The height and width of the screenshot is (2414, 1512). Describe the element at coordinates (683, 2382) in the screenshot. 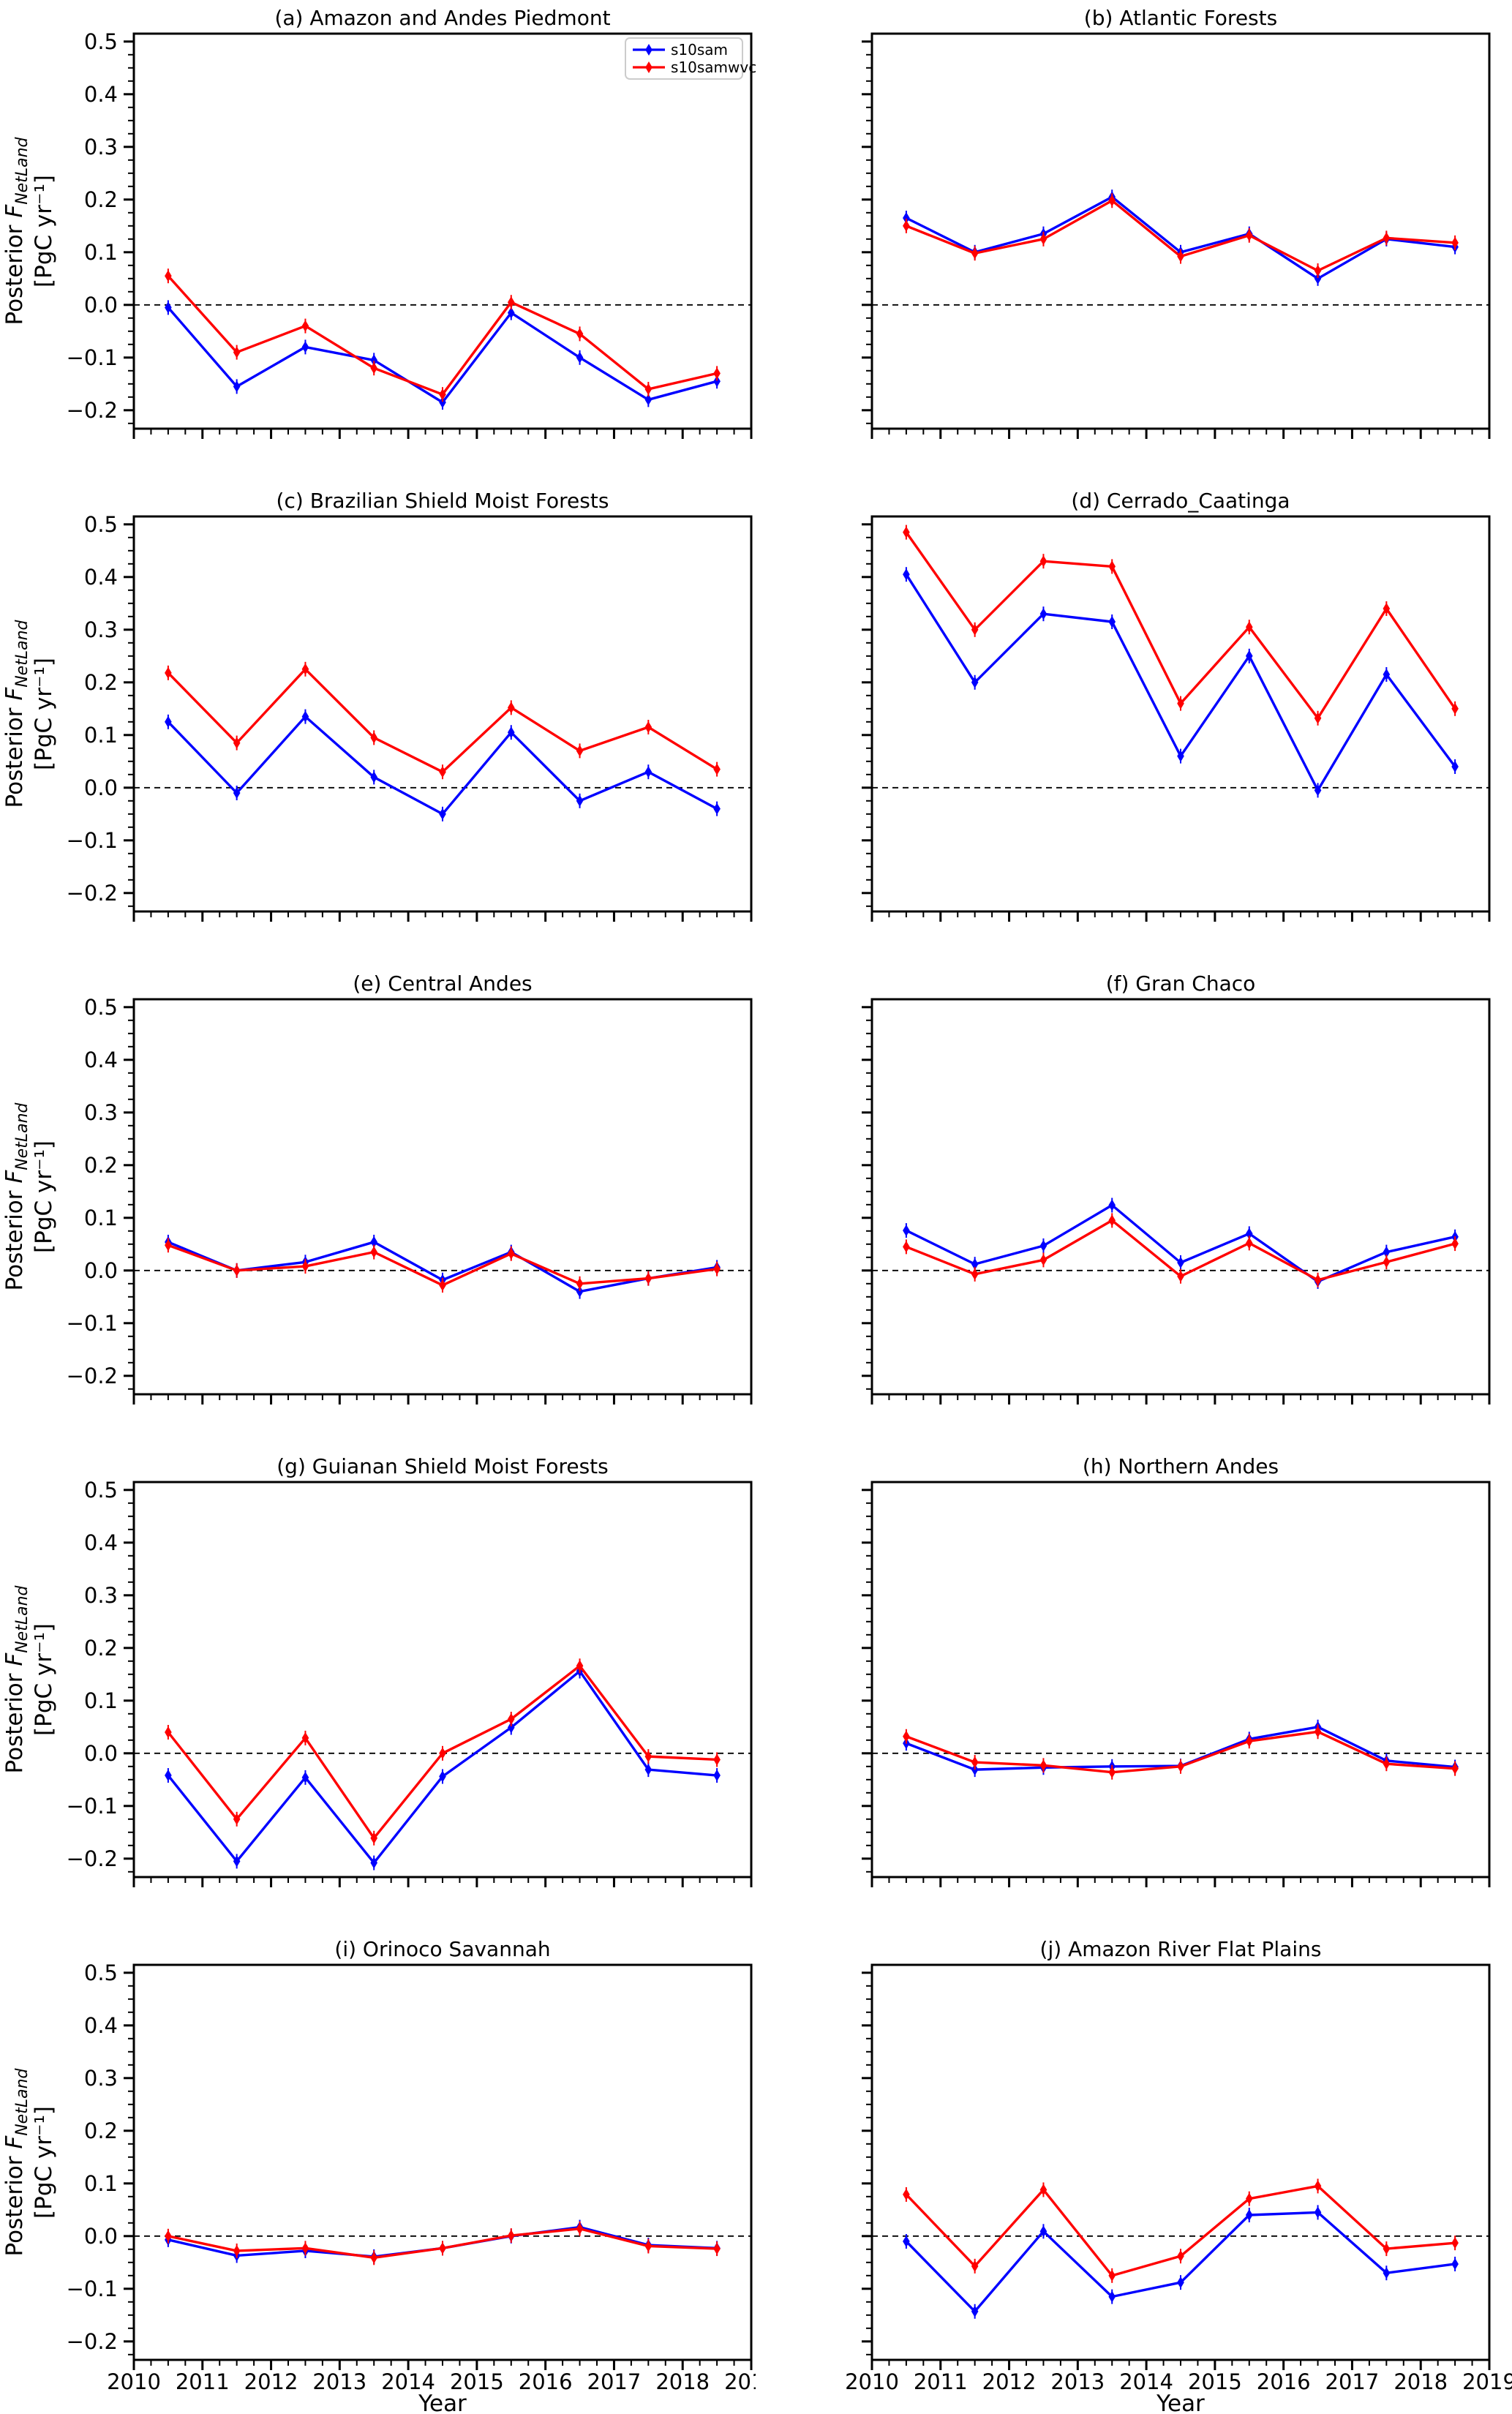

I see `x-tick-label: 2018` at that location.